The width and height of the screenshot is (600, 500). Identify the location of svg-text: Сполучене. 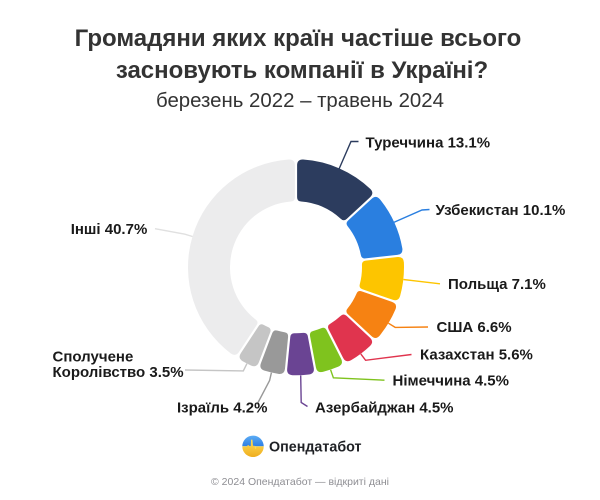
(93, 357).